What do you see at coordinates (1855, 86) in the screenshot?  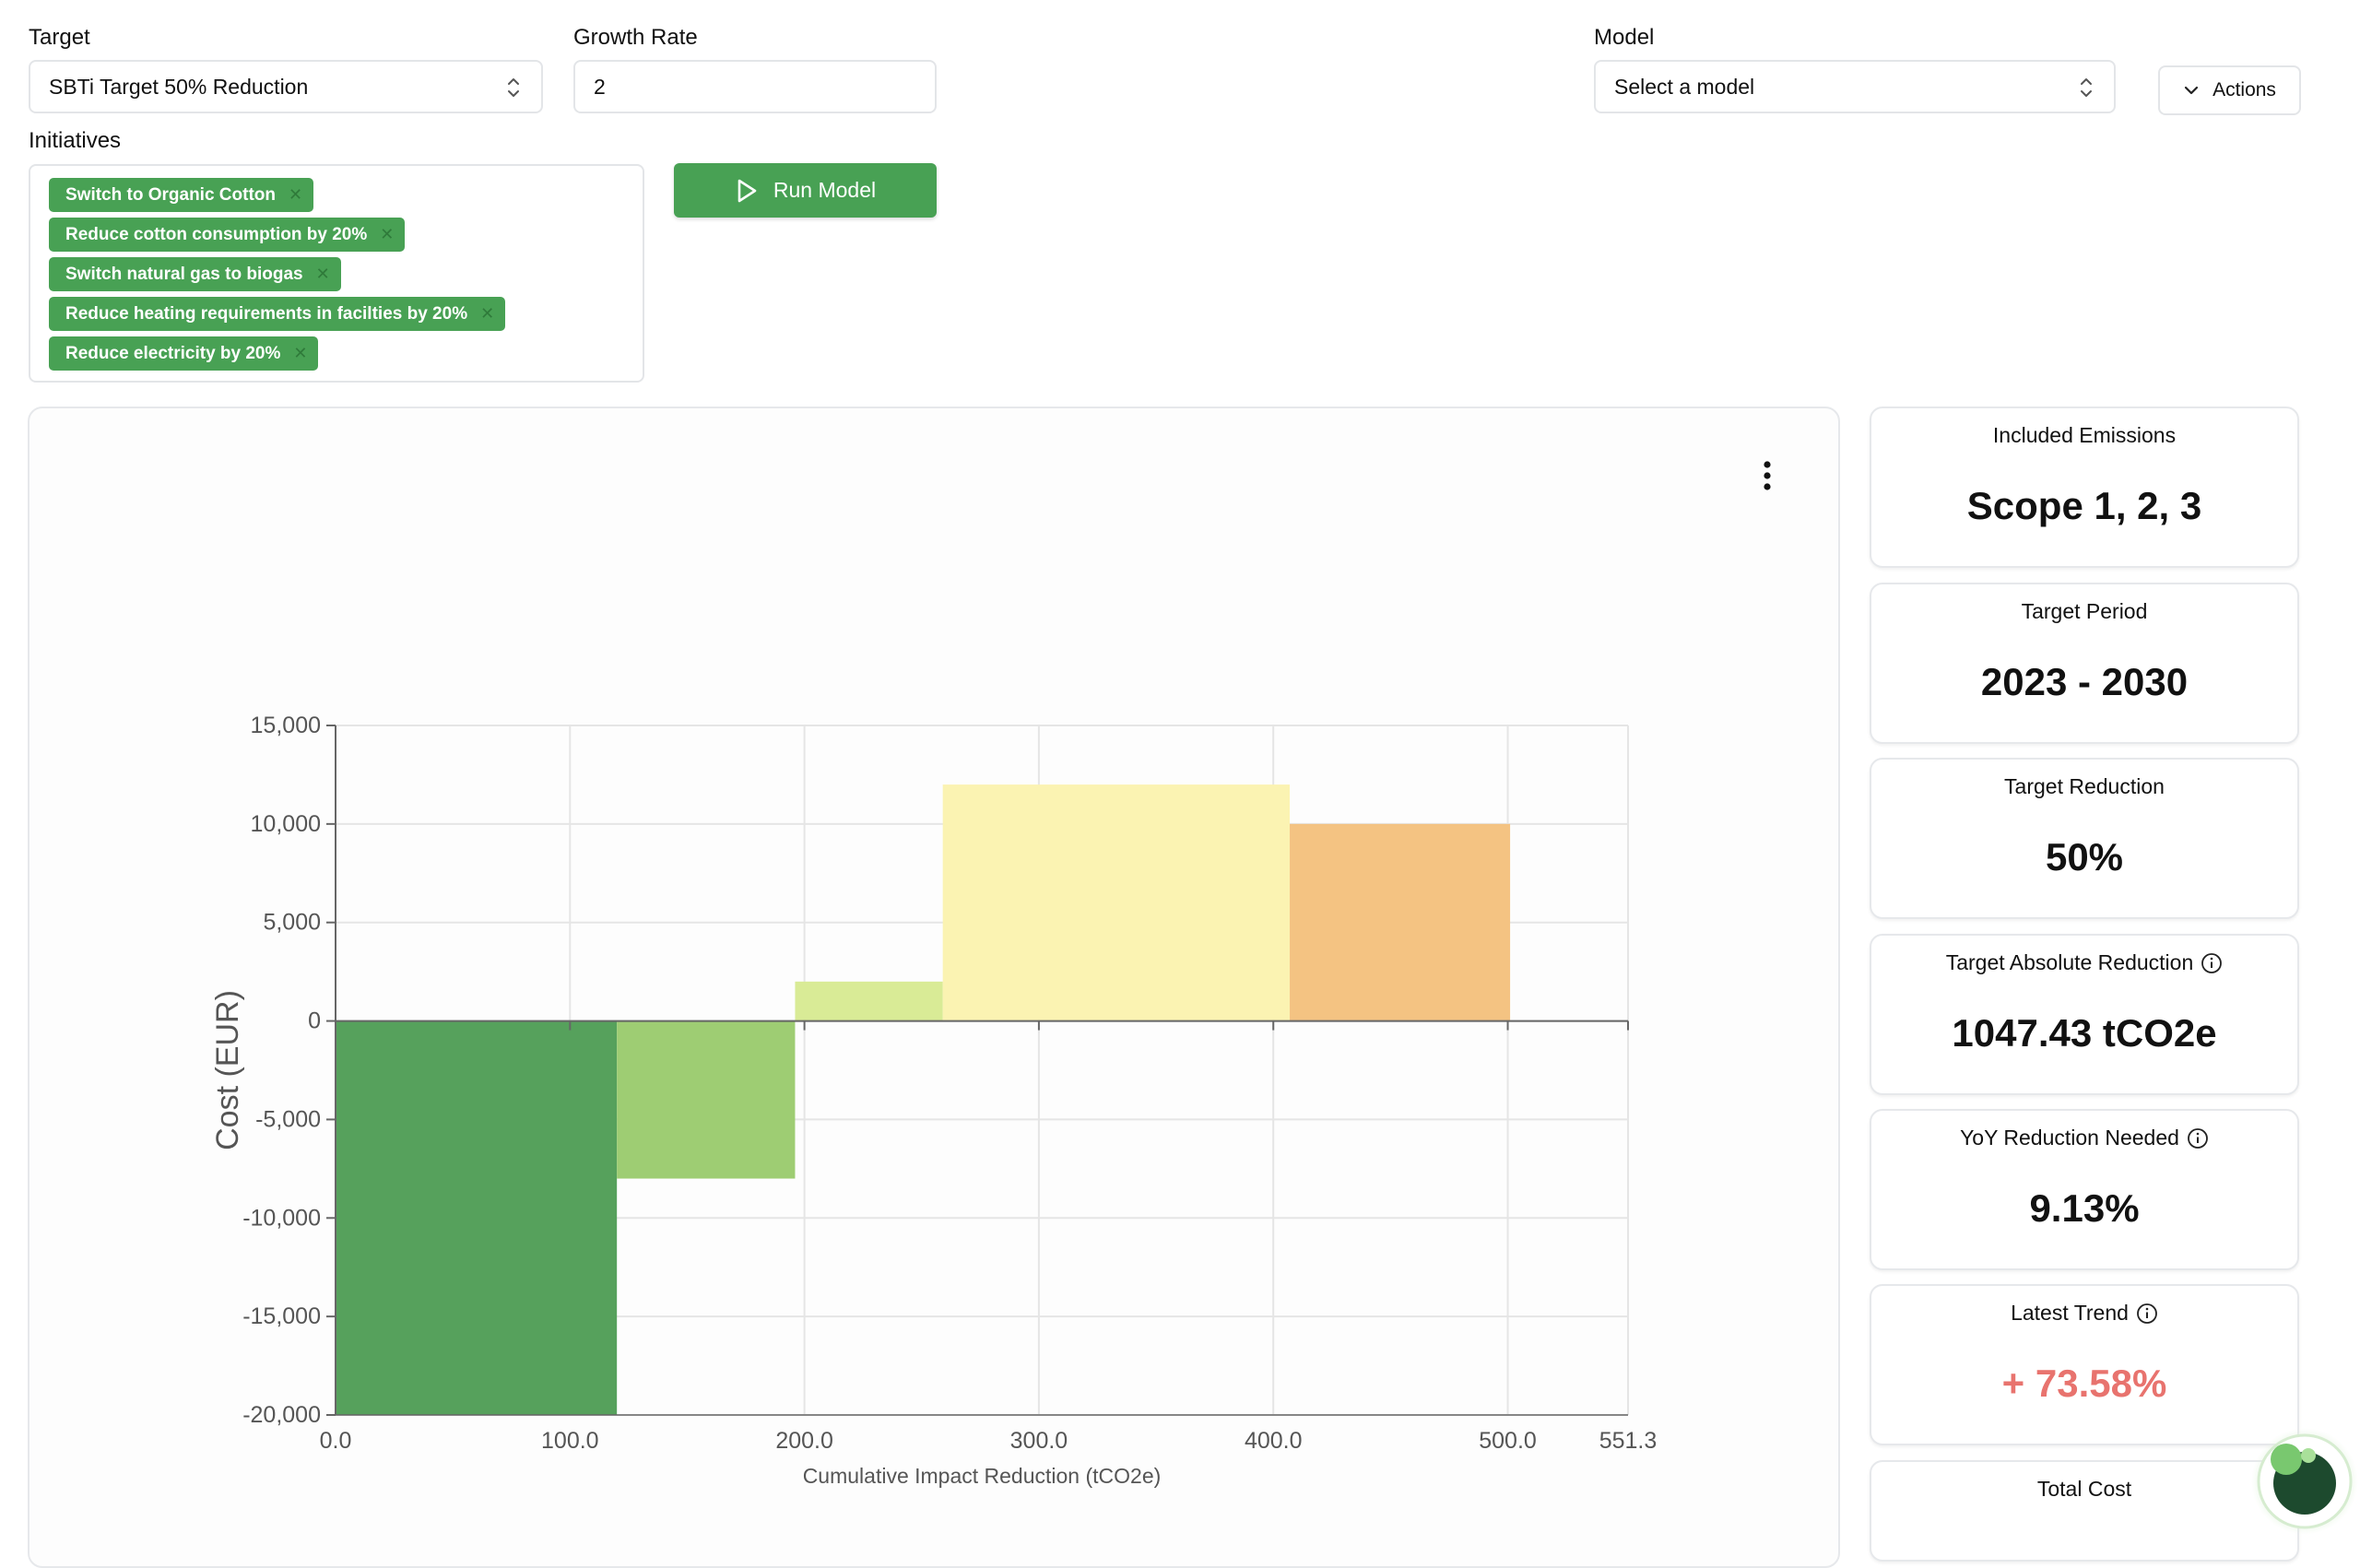 I see `model-select: Select a model` at bounding box center [1855, 86].